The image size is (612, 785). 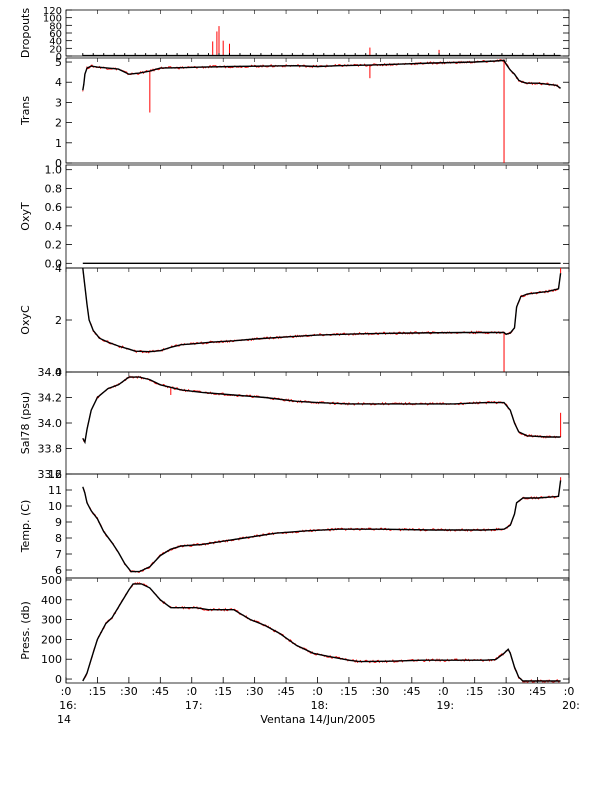 I want to click on y-tick-label: 33.8, so click(x=50, y=449).